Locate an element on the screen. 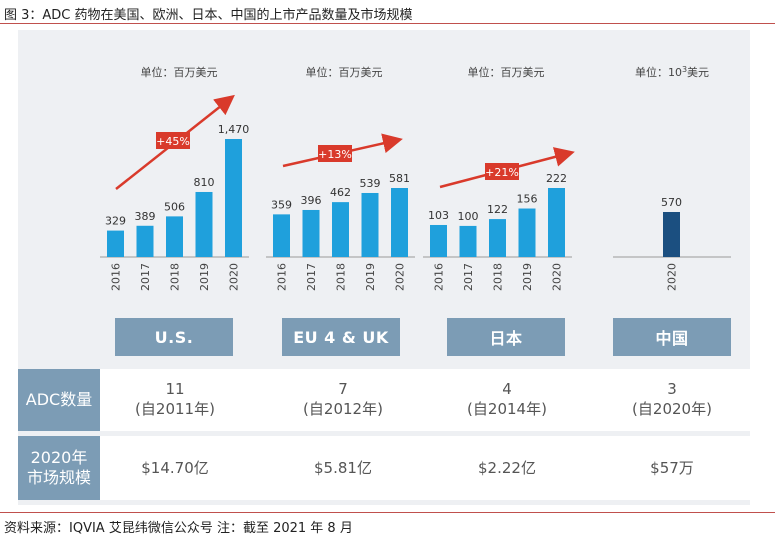  value-label-jp-2019: 156 is located at coordinates (527, 199).